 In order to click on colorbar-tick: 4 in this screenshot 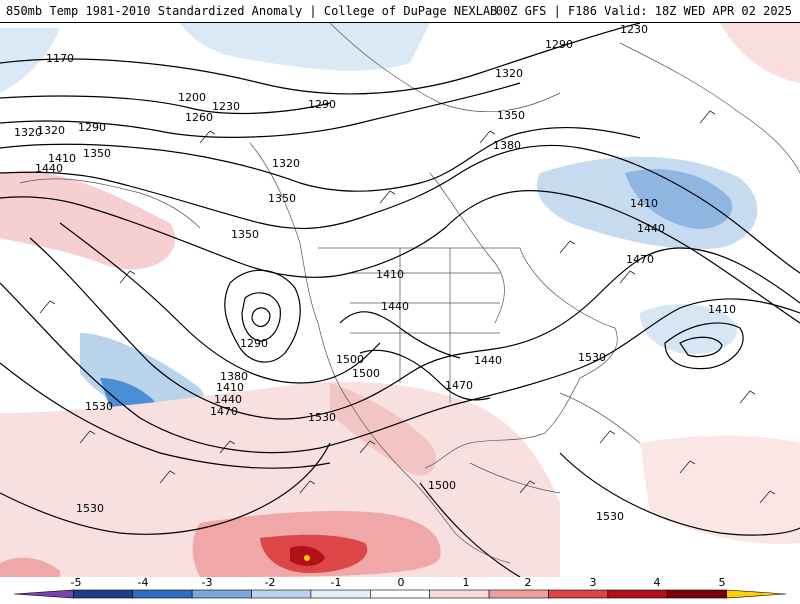, I will do `click(657, 583)`.